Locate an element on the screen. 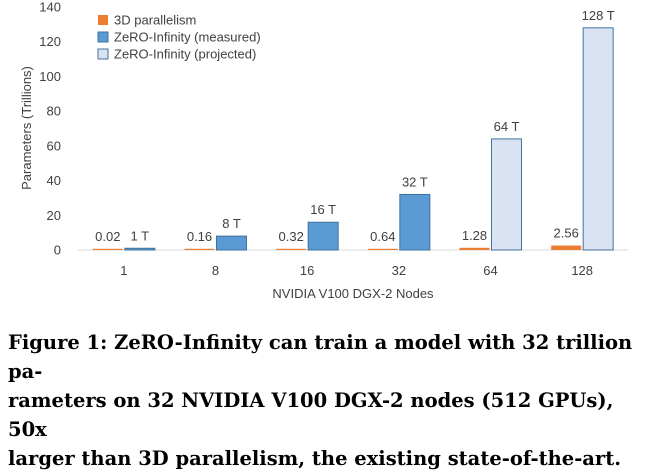  x-axis: 1 8 16 32 64 128 is located at coordinates (353, 263).